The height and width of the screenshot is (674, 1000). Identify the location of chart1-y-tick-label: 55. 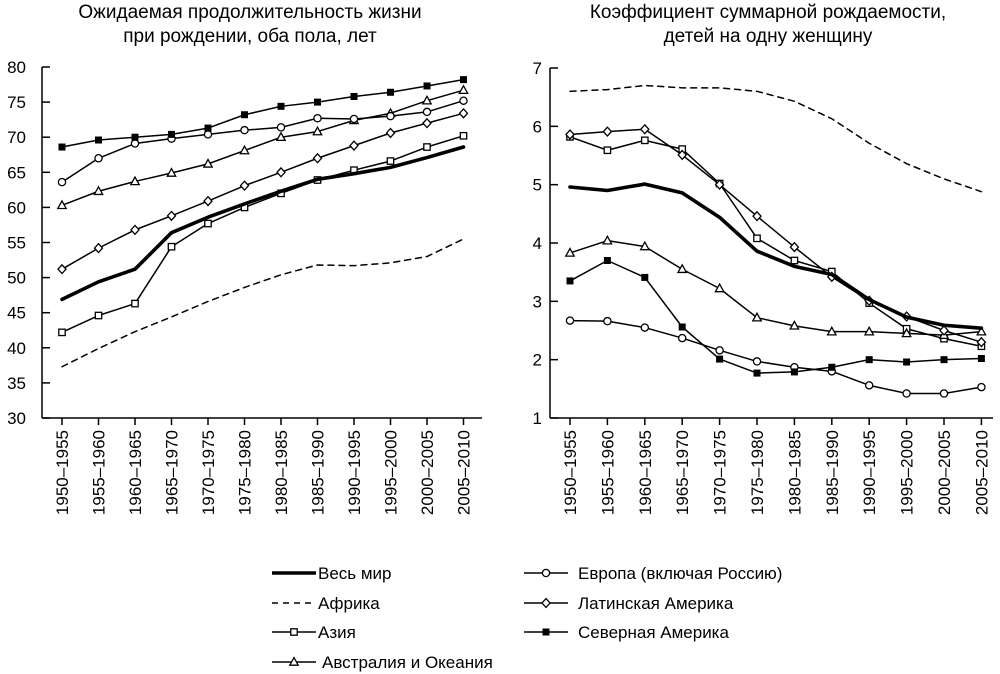
(16, 243).